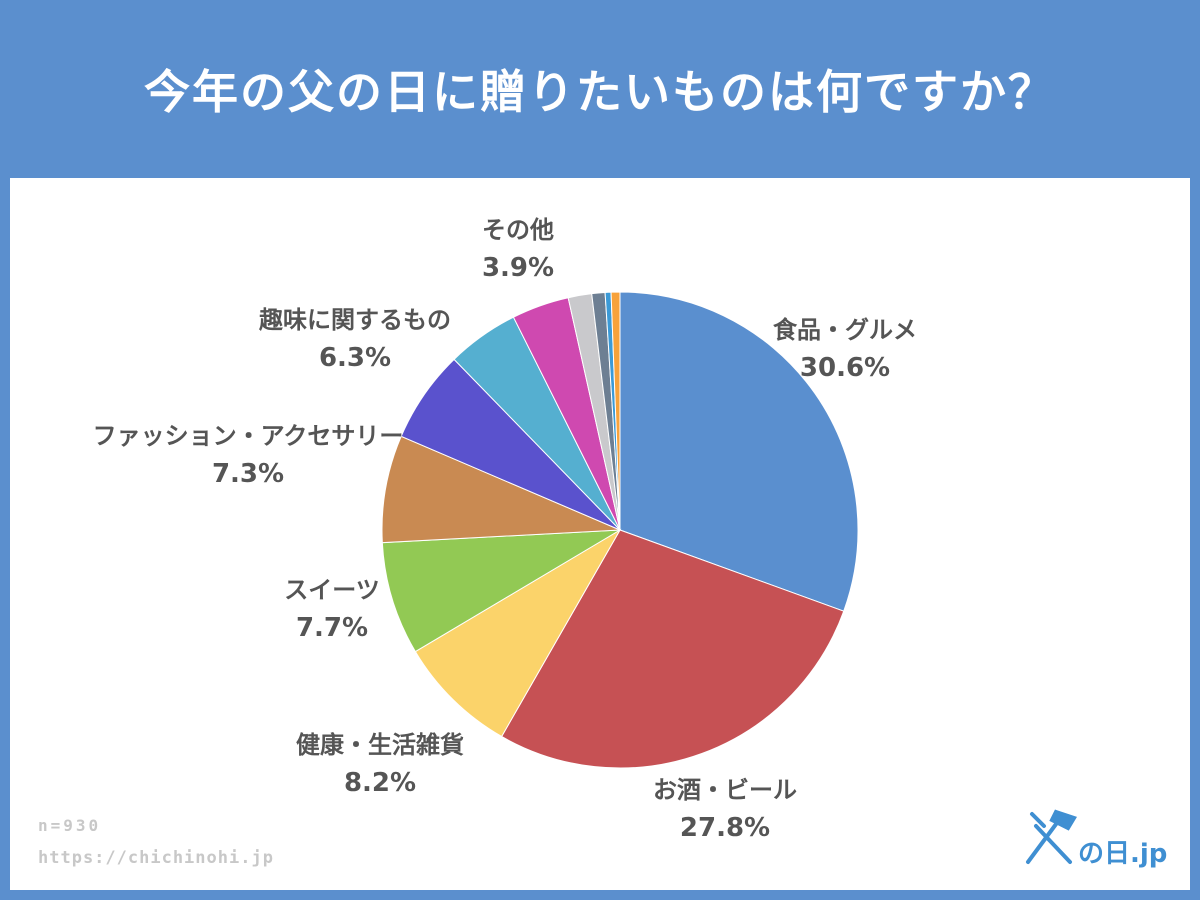 The image size is (1200, 900). I want to click on site-logo: の日.jp, so click(1097, 838).